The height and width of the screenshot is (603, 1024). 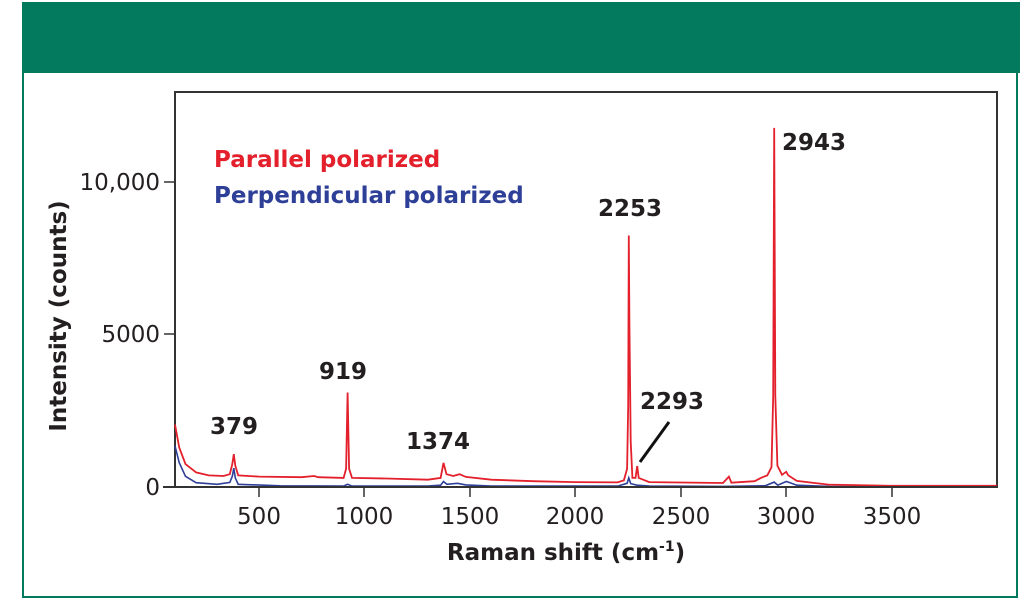 I want to click on x-tick-label: 500, so click(x=259, y=517).